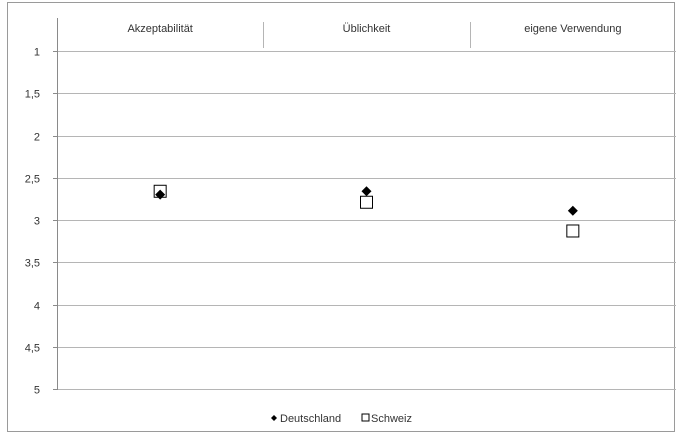 The image size is (683, 436). Describe the element at coordinates (32, 95) in the screenshot. I see `y-tick-label: 1,5` at that location.